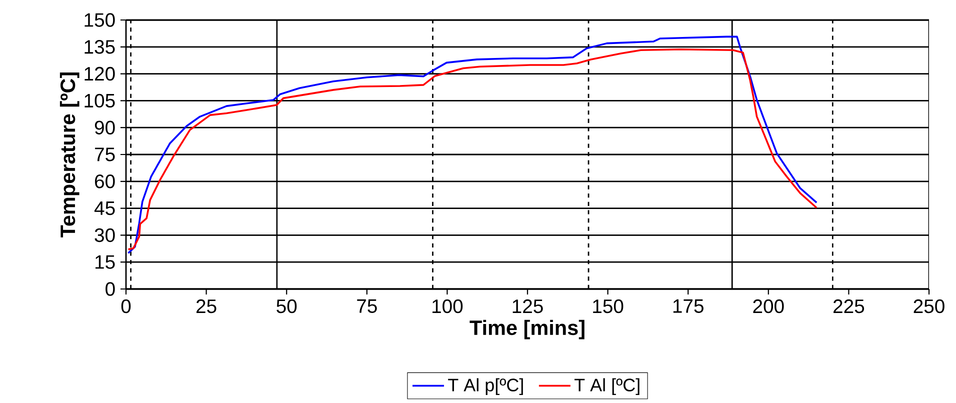 The image size is (956, 403). What do you see at coordinates (527, 330) in the screenshot?
I see `x-axis-title: Time [mins]` at bounding box center [527, 330].